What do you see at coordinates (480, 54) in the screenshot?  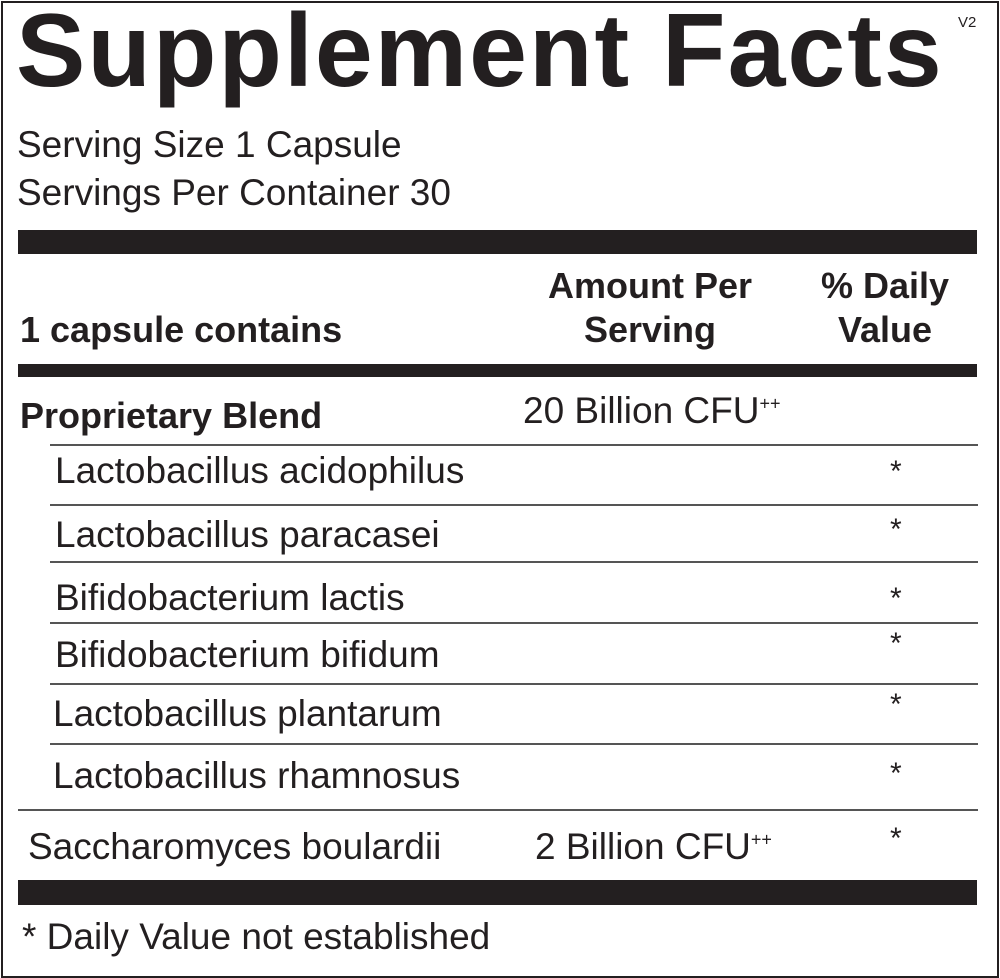 I see `label-title: Supplement Facts` at bounding box center [480, 54].